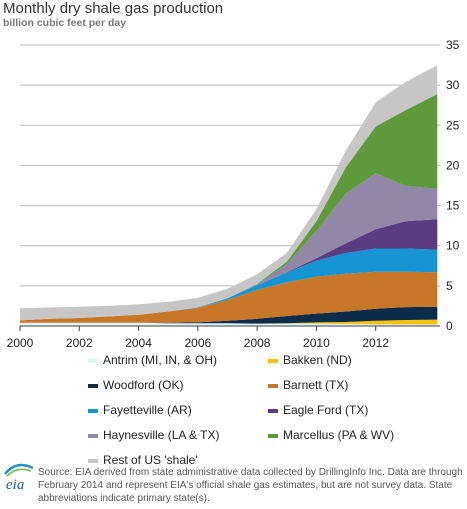 Image resolution: width=467 pixels, height=509 pixels. Describe the element at coordinates (316, 343) in the screenshot. I see `x-tick-label: 2010` at that location.